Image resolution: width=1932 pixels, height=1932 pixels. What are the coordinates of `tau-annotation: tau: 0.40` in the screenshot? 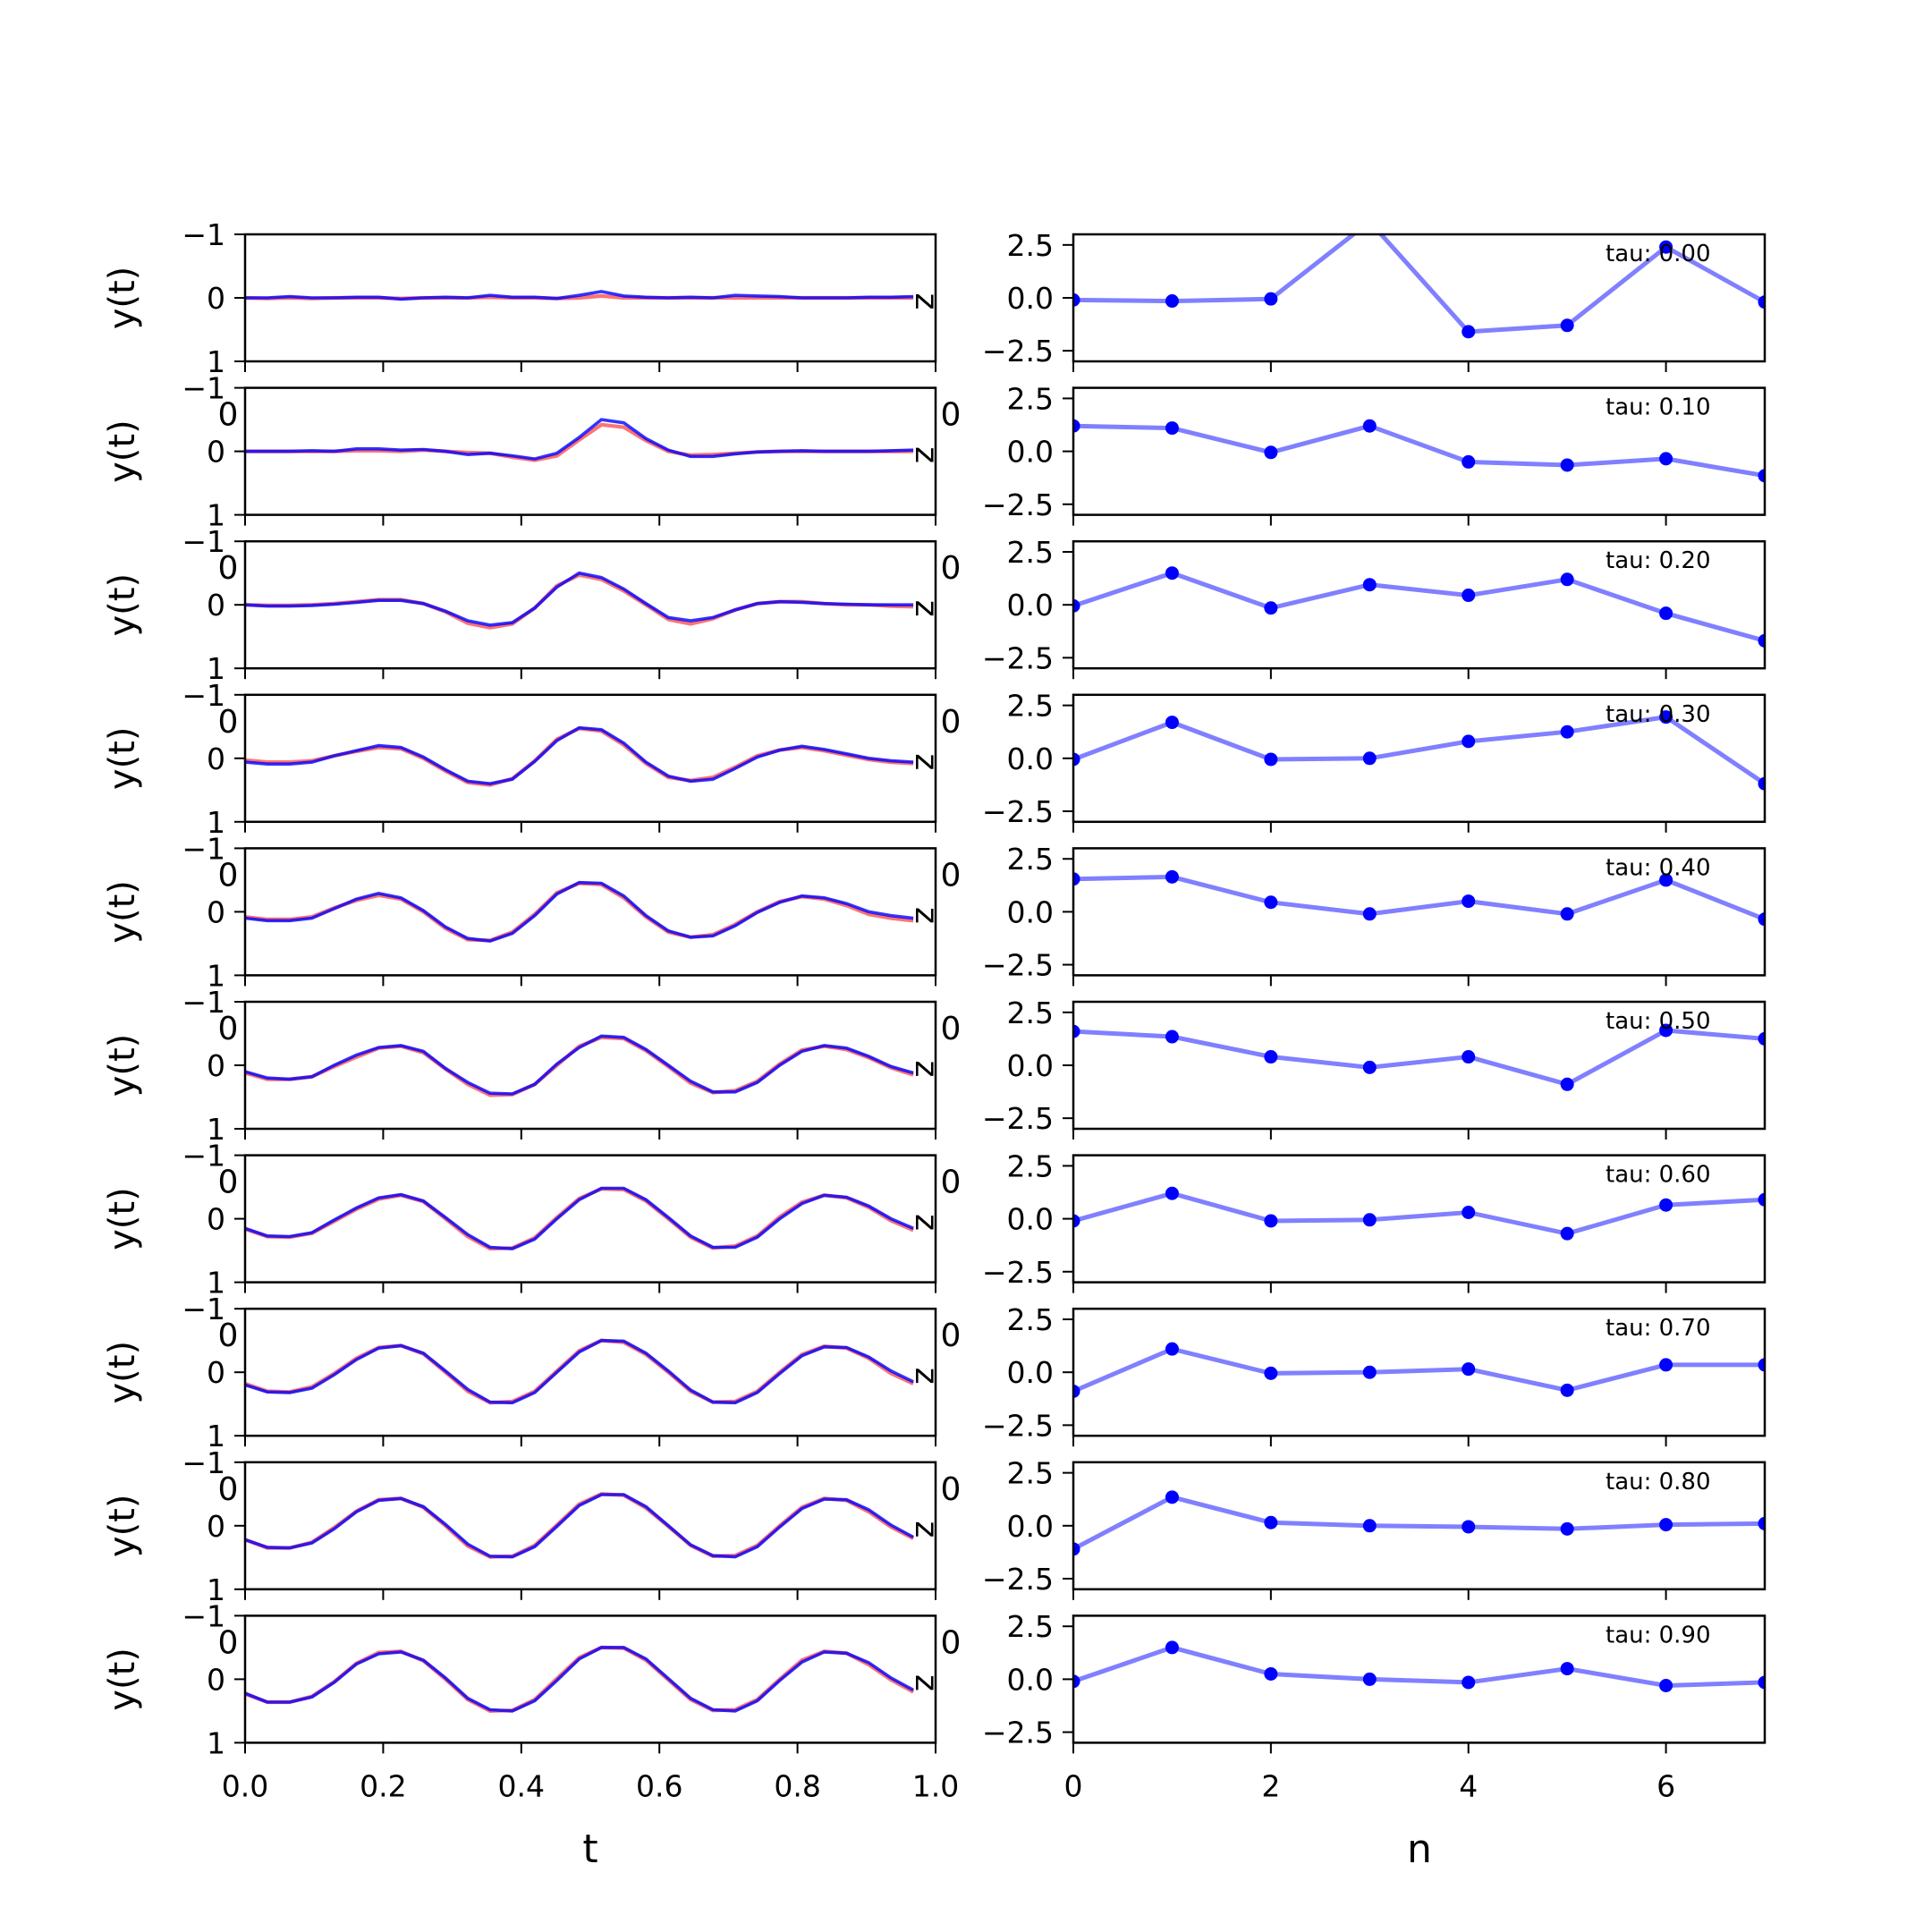 It's located at (1658, 867).